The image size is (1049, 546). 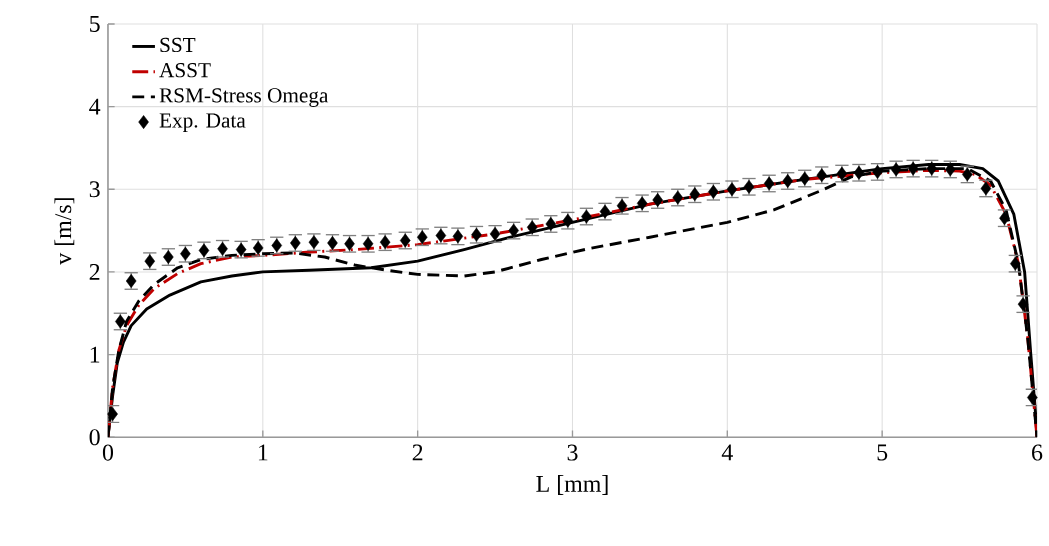 What do you see at coordinates (95, 354) in the screenshot?
I see `y-tick-label: 1` at bounding box center [95, 354].